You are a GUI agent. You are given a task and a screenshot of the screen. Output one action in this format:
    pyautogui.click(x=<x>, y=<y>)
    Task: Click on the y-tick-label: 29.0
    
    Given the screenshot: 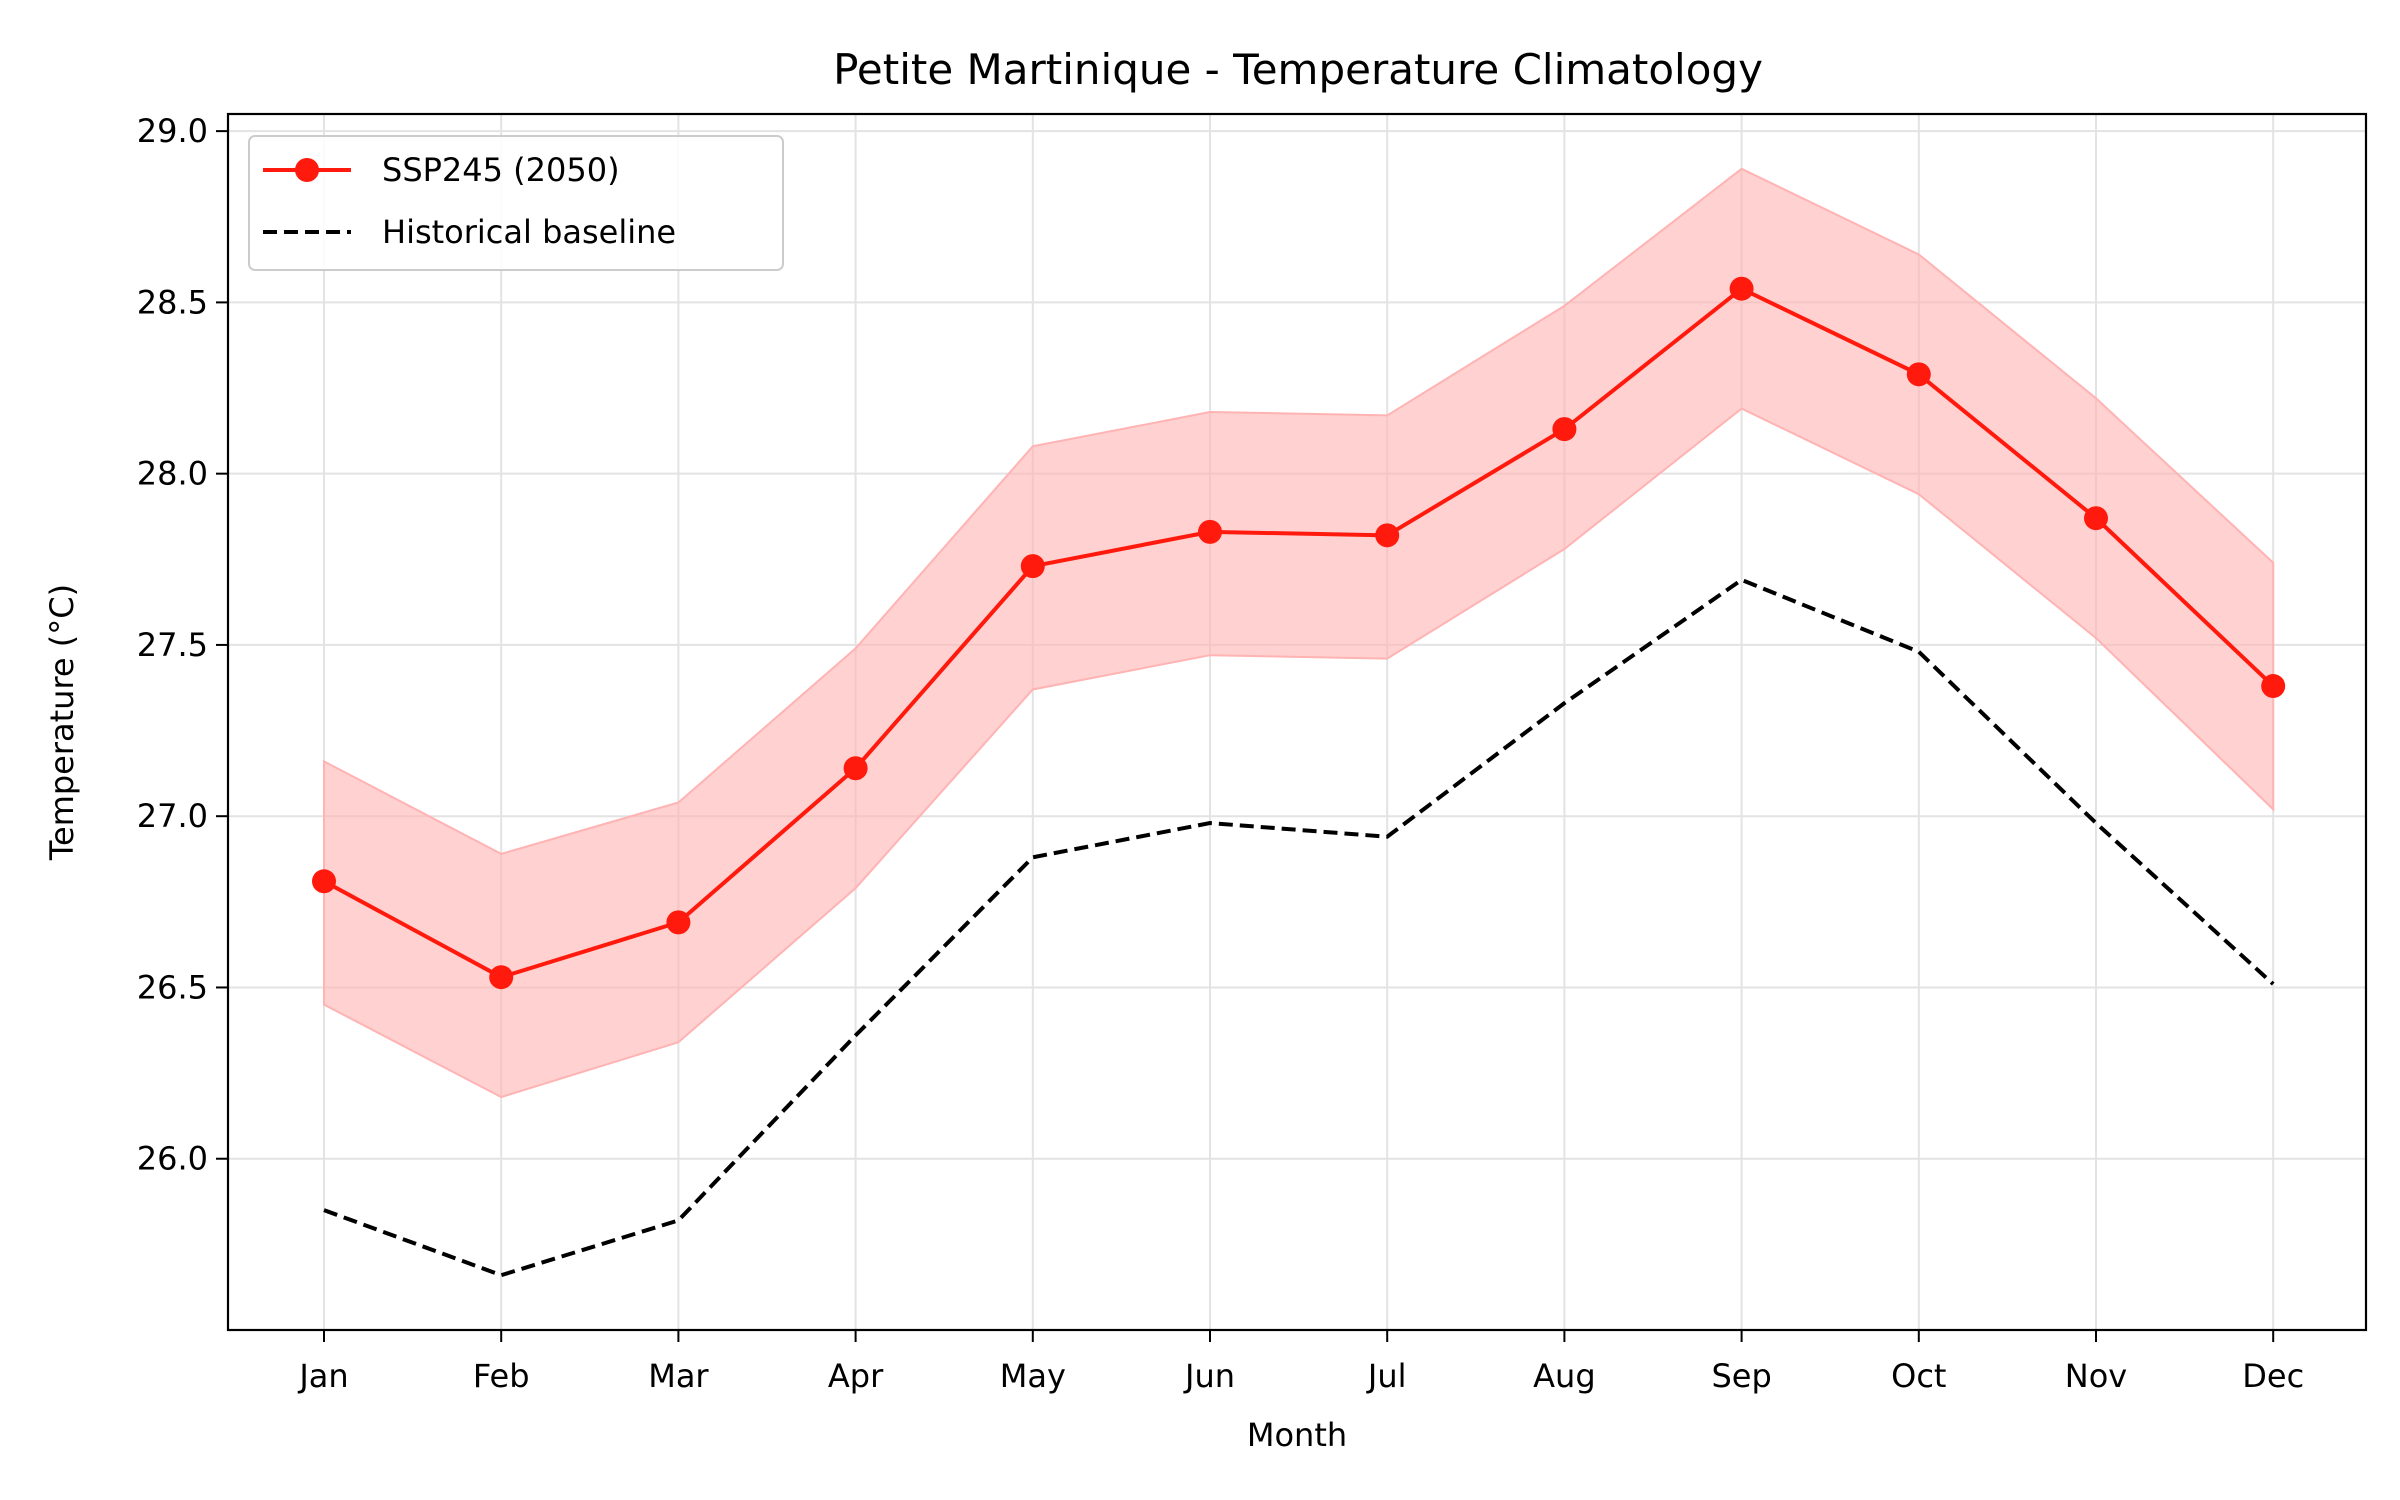 What is the action you would take?
    pyautogui.click(x=172, y=131)
    